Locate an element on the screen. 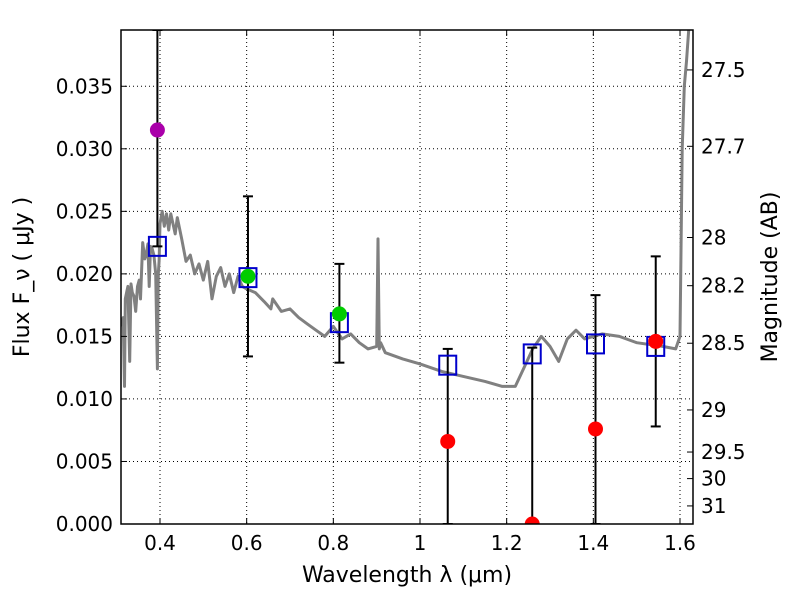 Image resolution: width=800 pixels, height=600 pixels. x-tick-label: 0.8 is located at coordinates (333, 543).